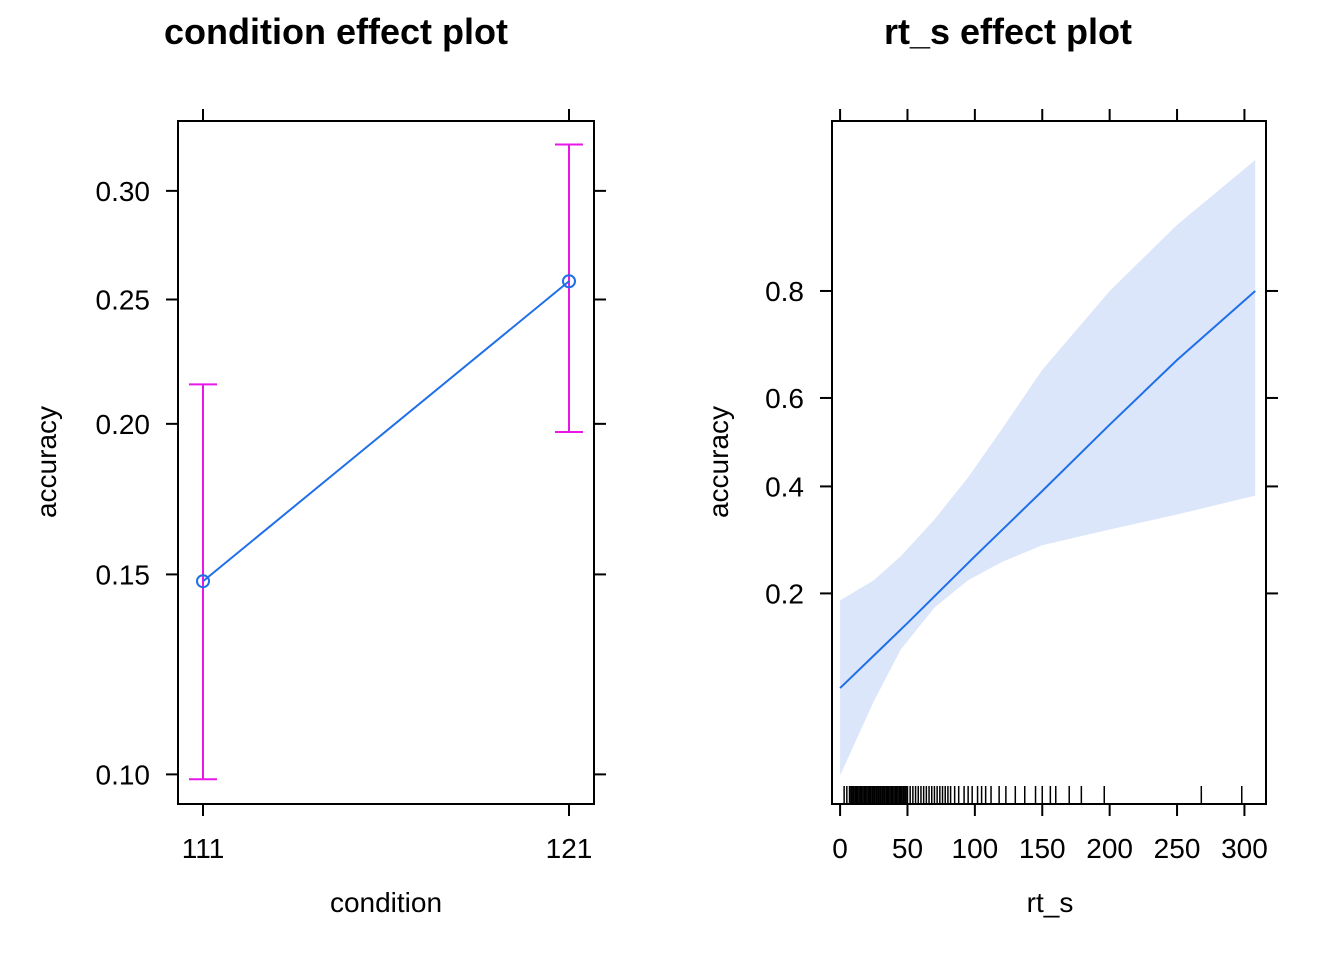 The height and width of the screenshot is (960, 1344). What do you see at coordinates (1109, 848) in the screenshot?
I see `x-tick-label: 200` at bounding box center [1109, 848].